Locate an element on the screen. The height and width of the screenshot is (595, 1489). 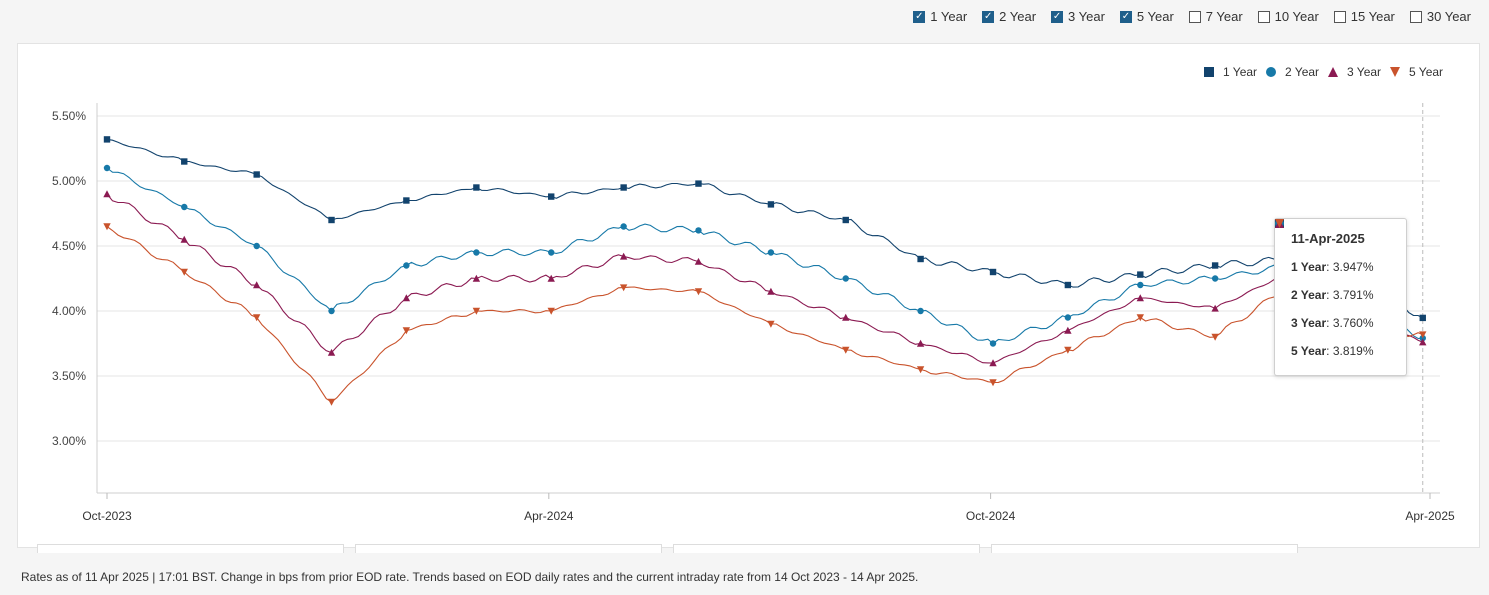
filter-2-year: ✓ 2 Year is located at coordinates (1009, 16).